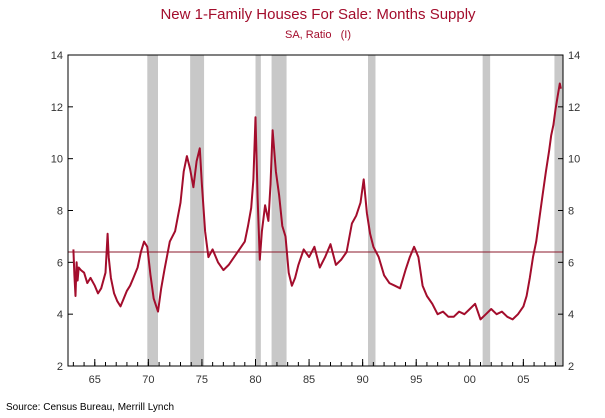 This screenshot has width=605, height=418. What do you see at coordinates (574, 56) in the screenshot?
I see `y-tick-label-right-14: 14` at bounding box center [574, 56].